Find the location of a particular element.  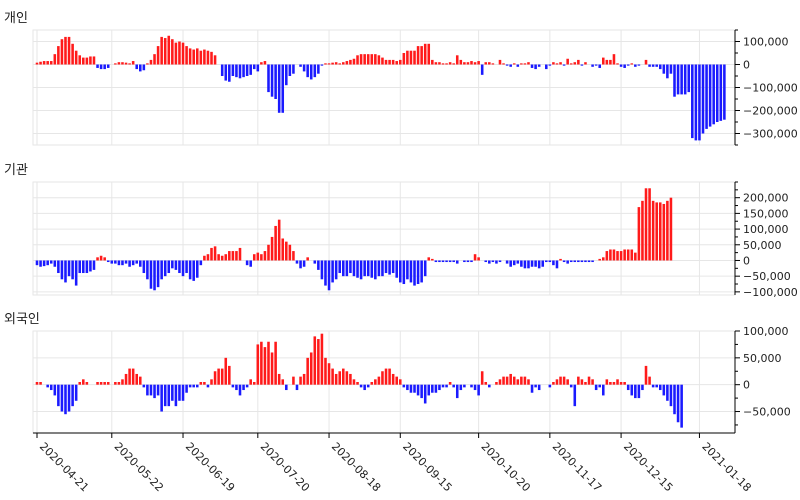

x-tick-label: 2020-06-19 is located at coordinates (210, 467).